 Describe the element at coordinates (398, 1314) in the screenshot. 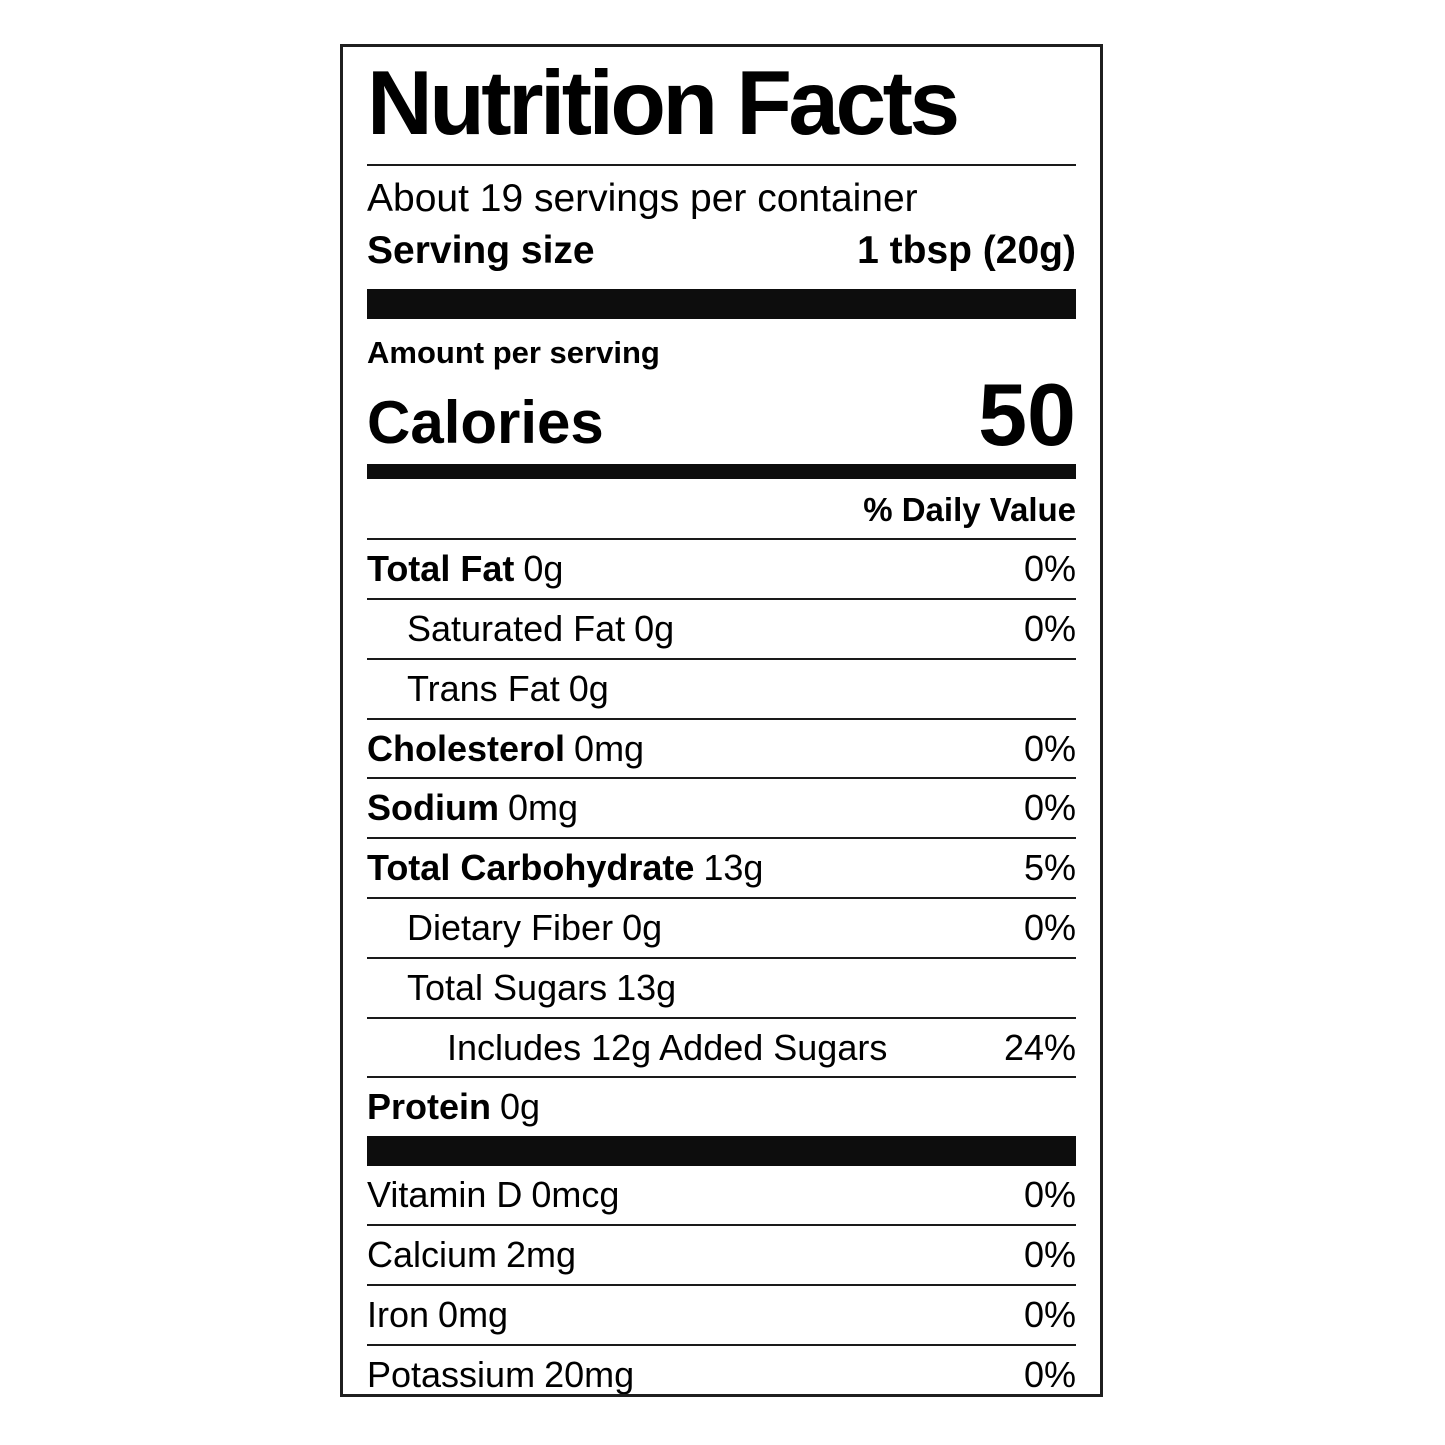

I see `micronutrient-name: Iron` at that location.